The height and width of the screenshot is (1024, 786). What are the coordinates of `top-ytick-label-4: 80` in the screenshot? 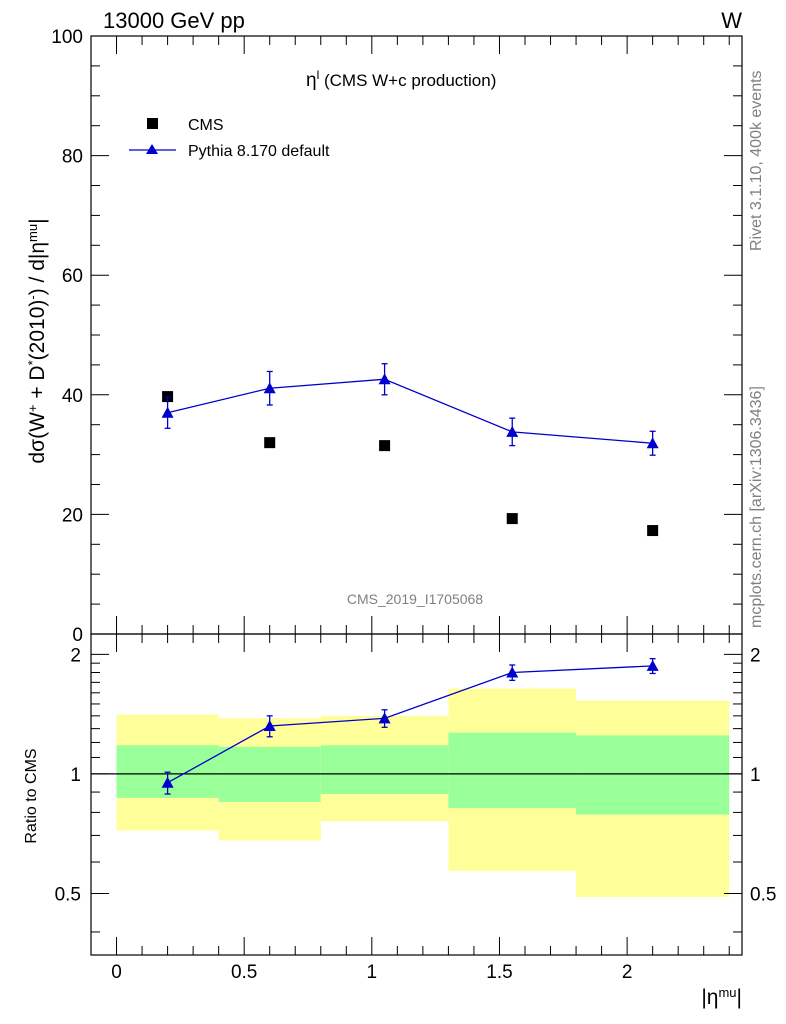 It's located at (72, 157).